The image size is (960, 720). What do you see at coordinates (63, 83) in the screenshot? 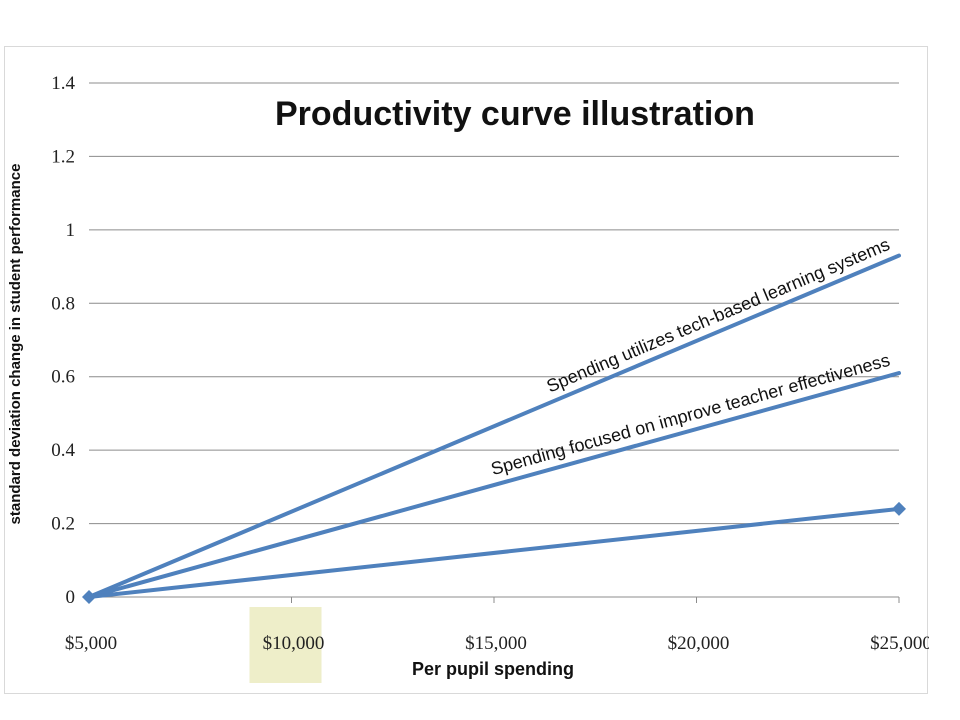
I see `y-tick-label: 1.4` at bounding box center [63, 83].